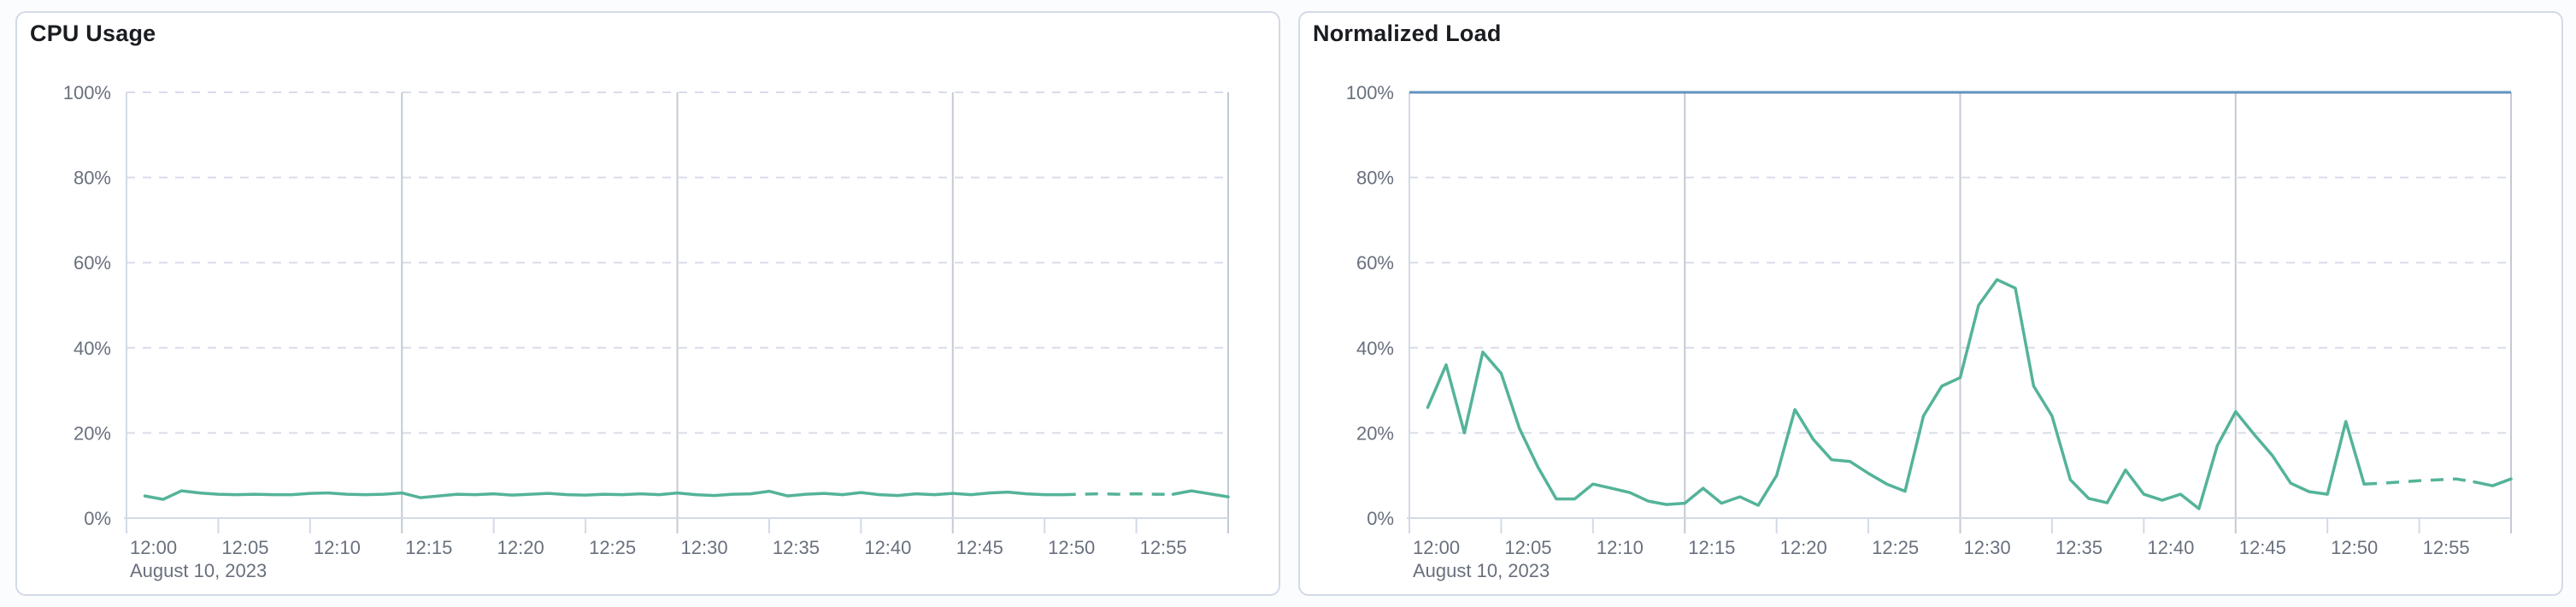  What do you see at coordinates (1407, 33) in the screenshot?
I see `panel-title: Normalized Load` at bounding box center [1407, 33].